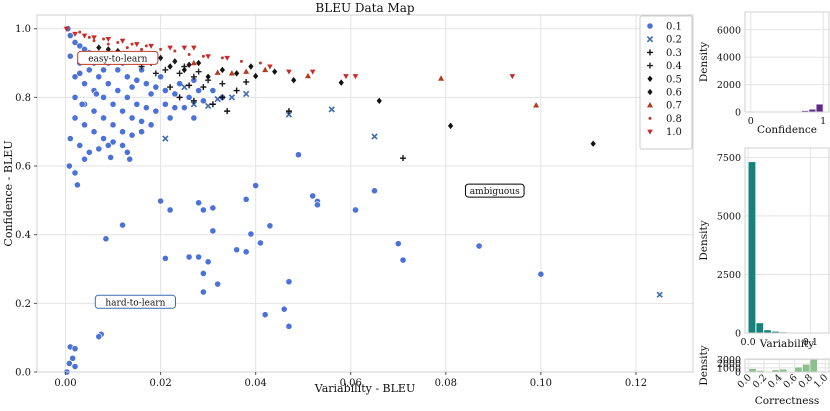 This screenshot has height=411, width=830. What do you see at coordinates (65, 383) in the screenshot?
I see `x-tick-label: 0.00` at bounding box center [65, 383].